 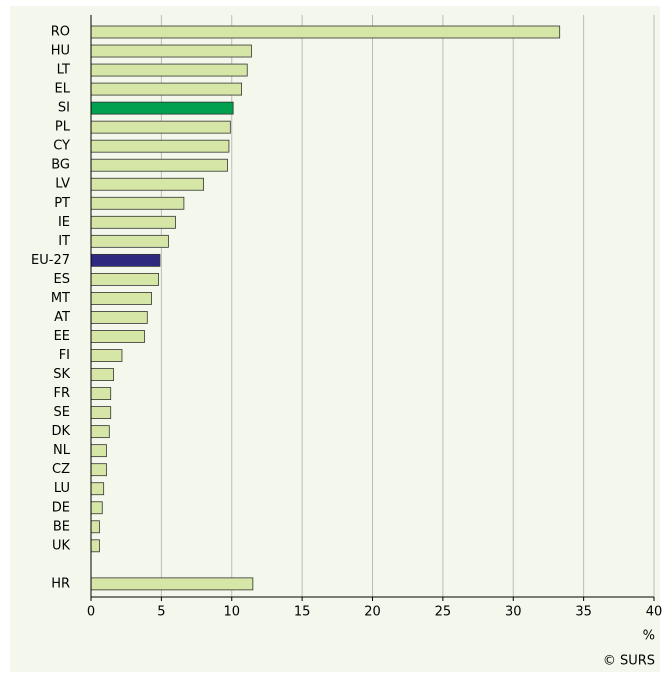 I want to click on y-tick-label: EU-27, so click(x=50, y=260).